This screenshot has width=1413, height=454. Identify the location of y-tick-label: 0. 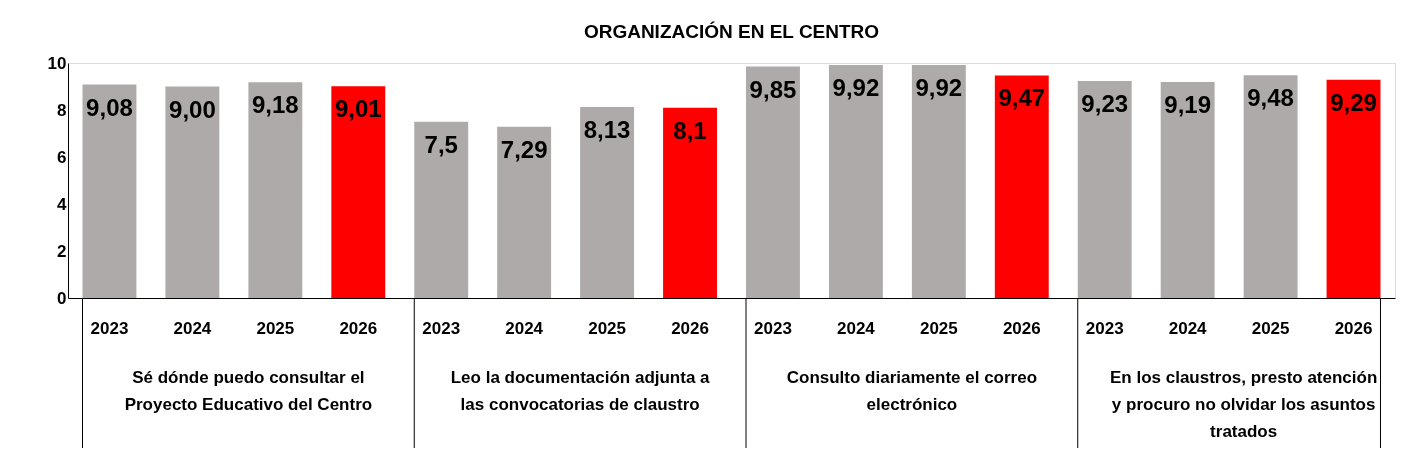
(62, 298).